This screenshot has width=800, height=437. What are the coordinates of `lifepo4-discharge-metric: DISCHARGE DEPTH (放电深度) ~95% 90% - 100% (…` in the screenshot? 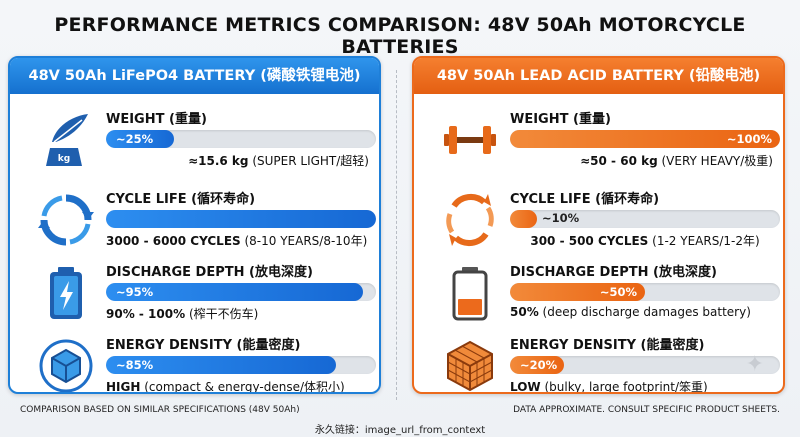 It's located at (194, 297).